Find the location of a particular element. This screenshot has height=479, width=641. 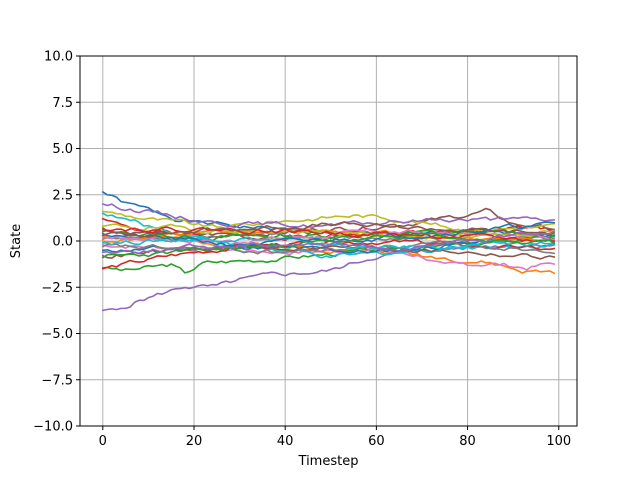

x-axis-label: Timestep is located at coordinates (328, 461).